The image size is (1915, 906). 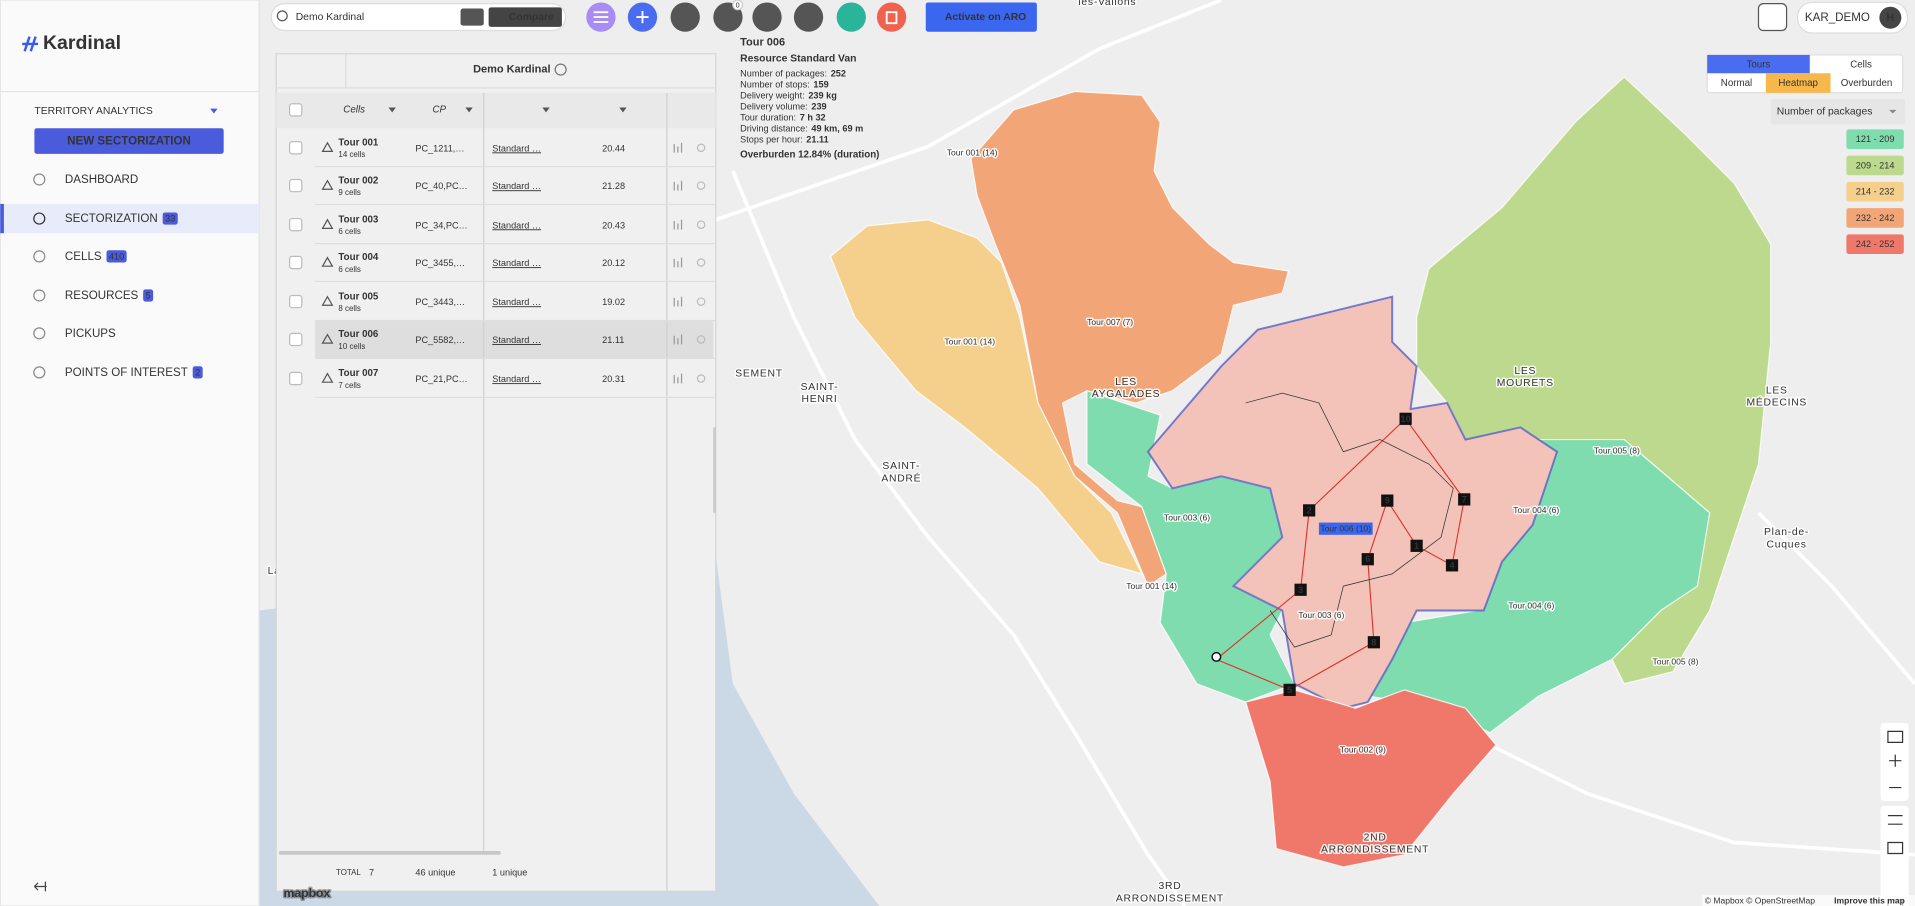 I want to click on new-sectorization-button, so click(x=129, y=141).